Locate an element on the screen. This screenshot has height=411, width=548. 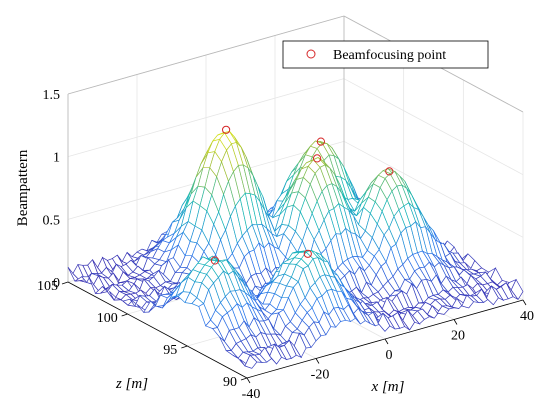
y-tick-label: 105 is located at coordinates (47, 286).